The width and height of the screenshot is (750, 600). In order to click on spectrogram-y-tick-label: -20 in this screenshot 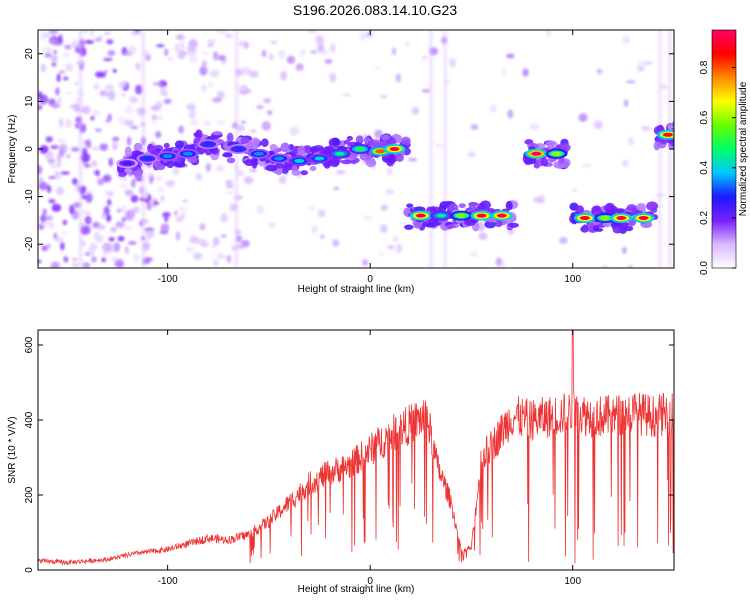, I will do `click(29, 244)`.